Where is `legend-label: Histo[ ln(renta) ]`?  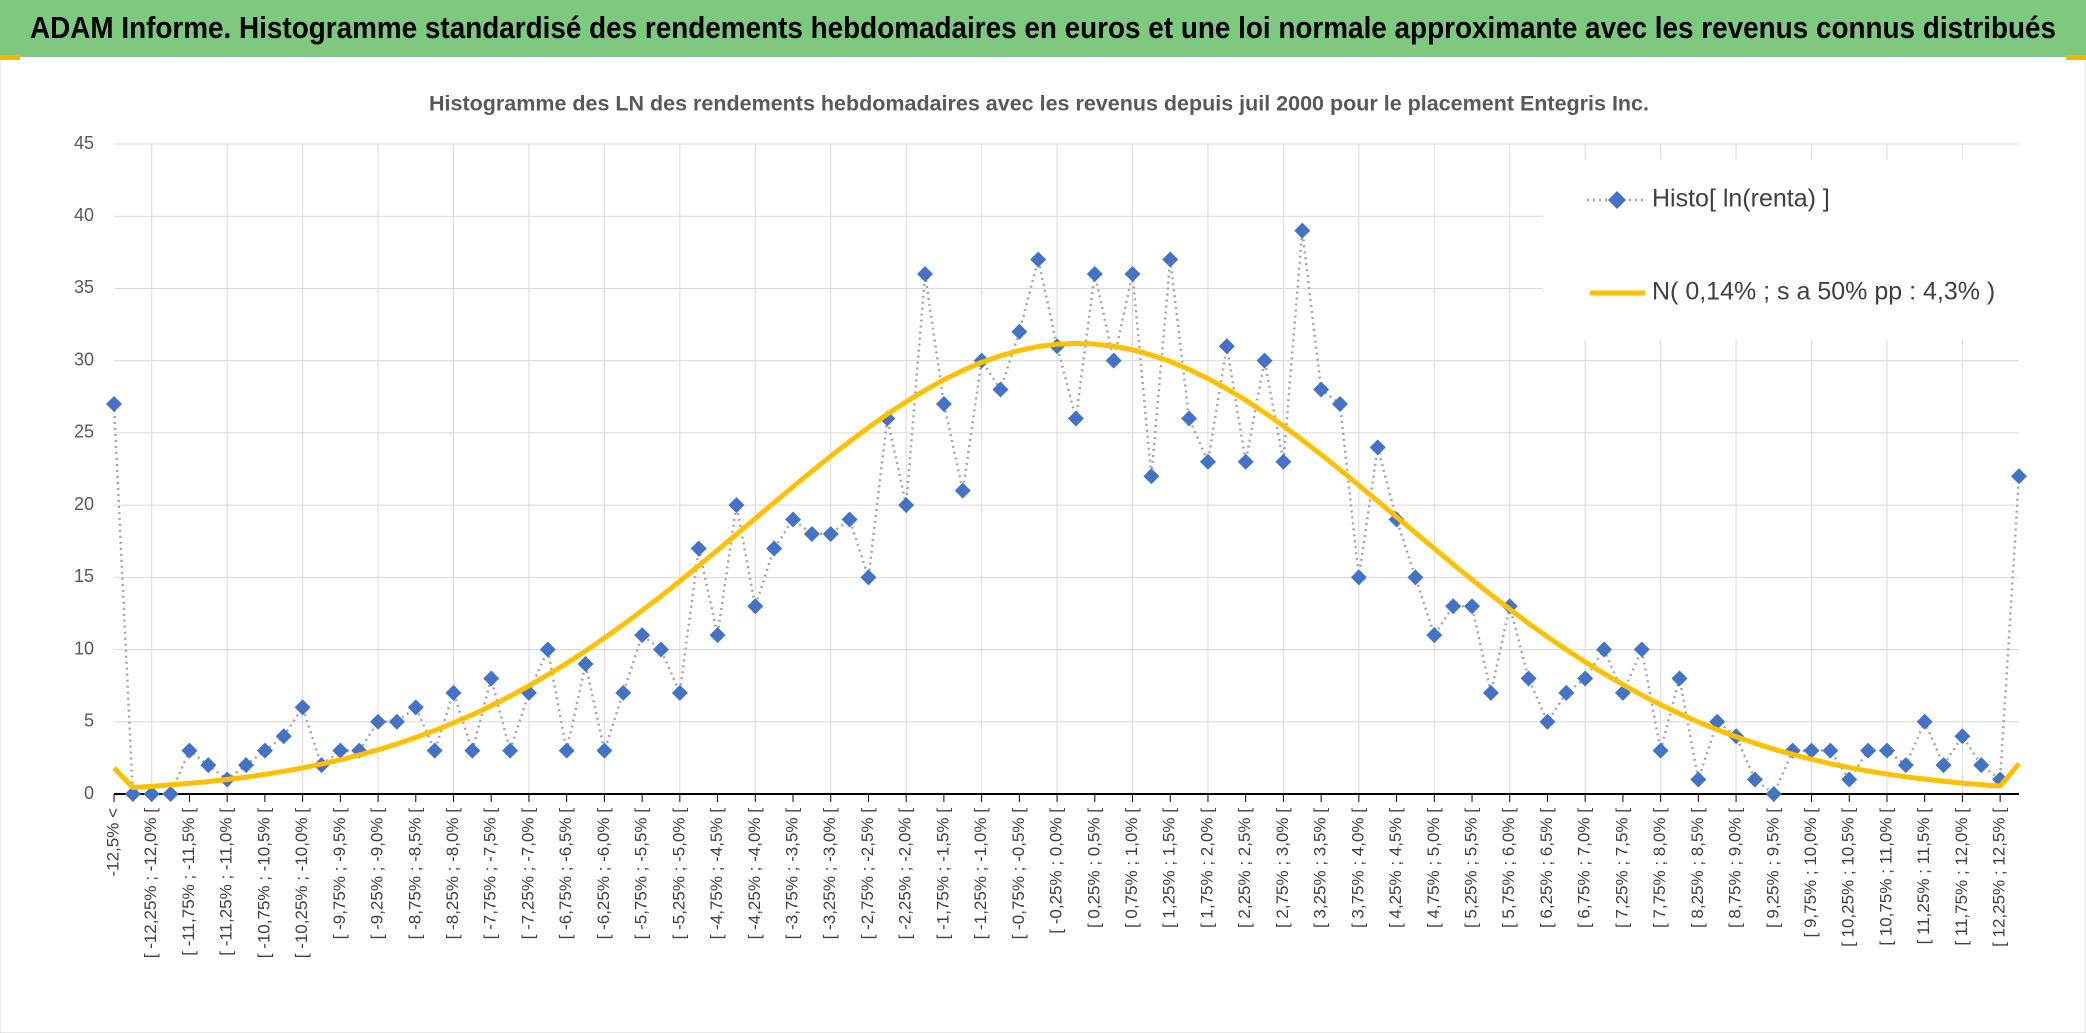 legend-label: Histo[ ln(renta) ] is located at coordinates (1741, 199).